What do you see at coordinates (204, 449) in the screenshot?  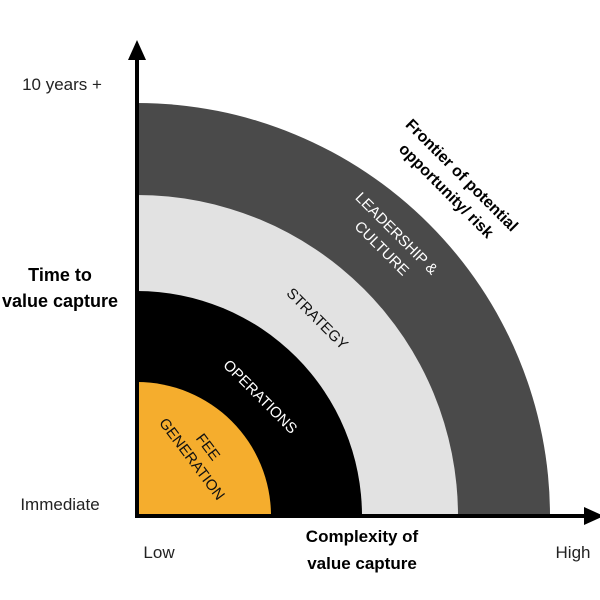 I see `ring-fee-generation` at bounding box center [204, 449].